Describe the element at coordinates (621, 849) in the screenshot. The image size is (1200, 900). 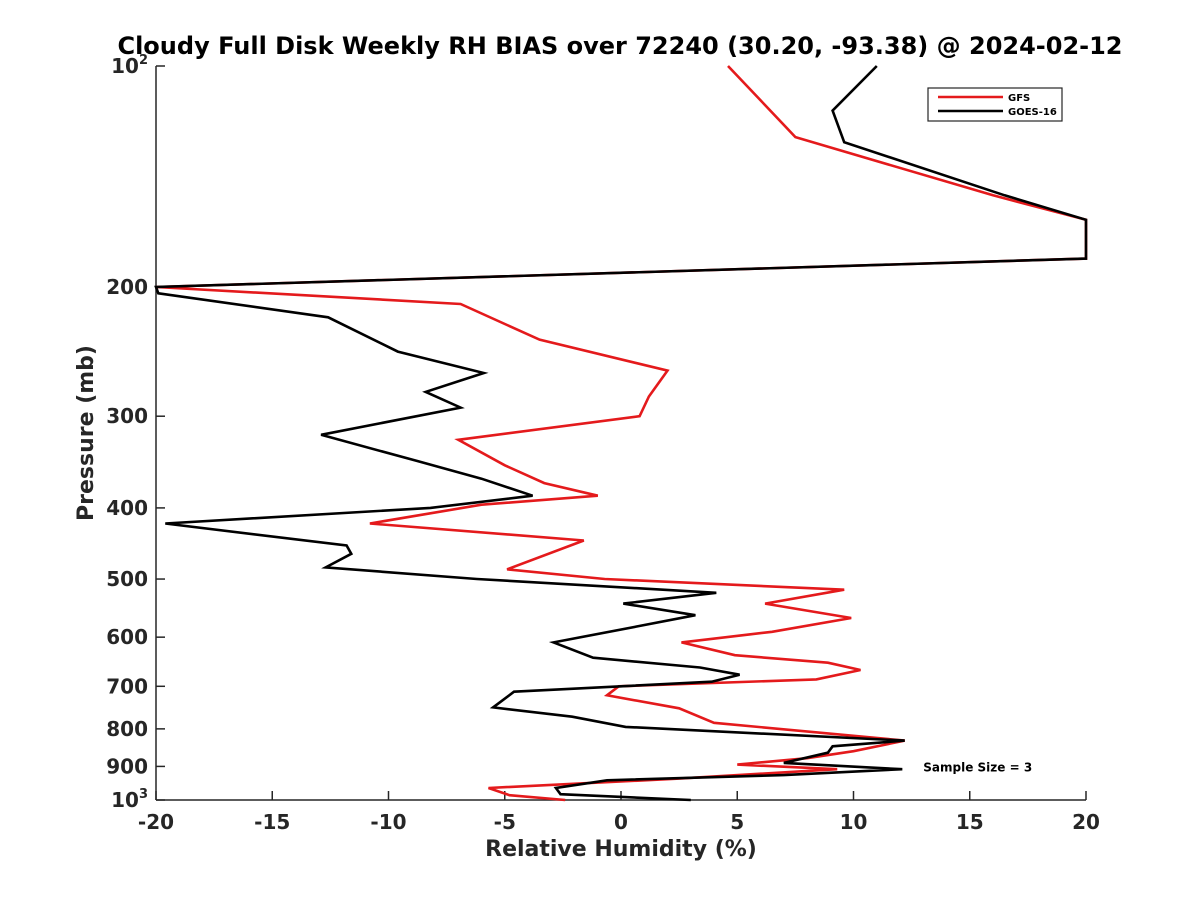
I see `x-axis-label: Relative Humidity (%)` at that location.